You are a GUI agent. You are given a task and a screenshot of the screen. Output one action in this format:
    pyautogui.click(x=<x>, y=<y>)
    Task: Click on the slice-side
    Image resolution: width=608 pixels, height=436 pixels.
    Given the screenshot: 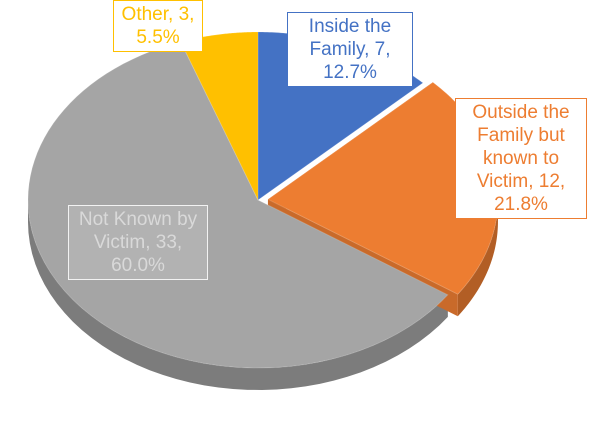 What is the action you would take?
    pyautogui.click(x=477, y=258)
    